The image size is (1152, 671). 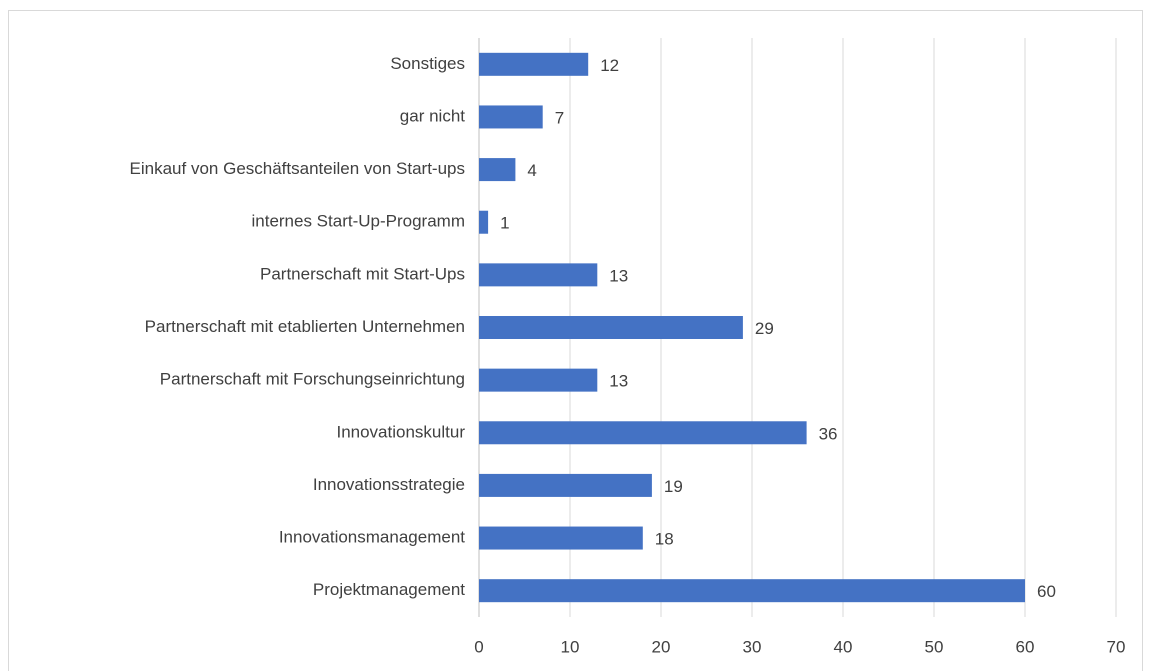 What do you see at coordinates (673, 486) in the screenshot?
I see `data-label: 19` at bounding box center [673, 486].